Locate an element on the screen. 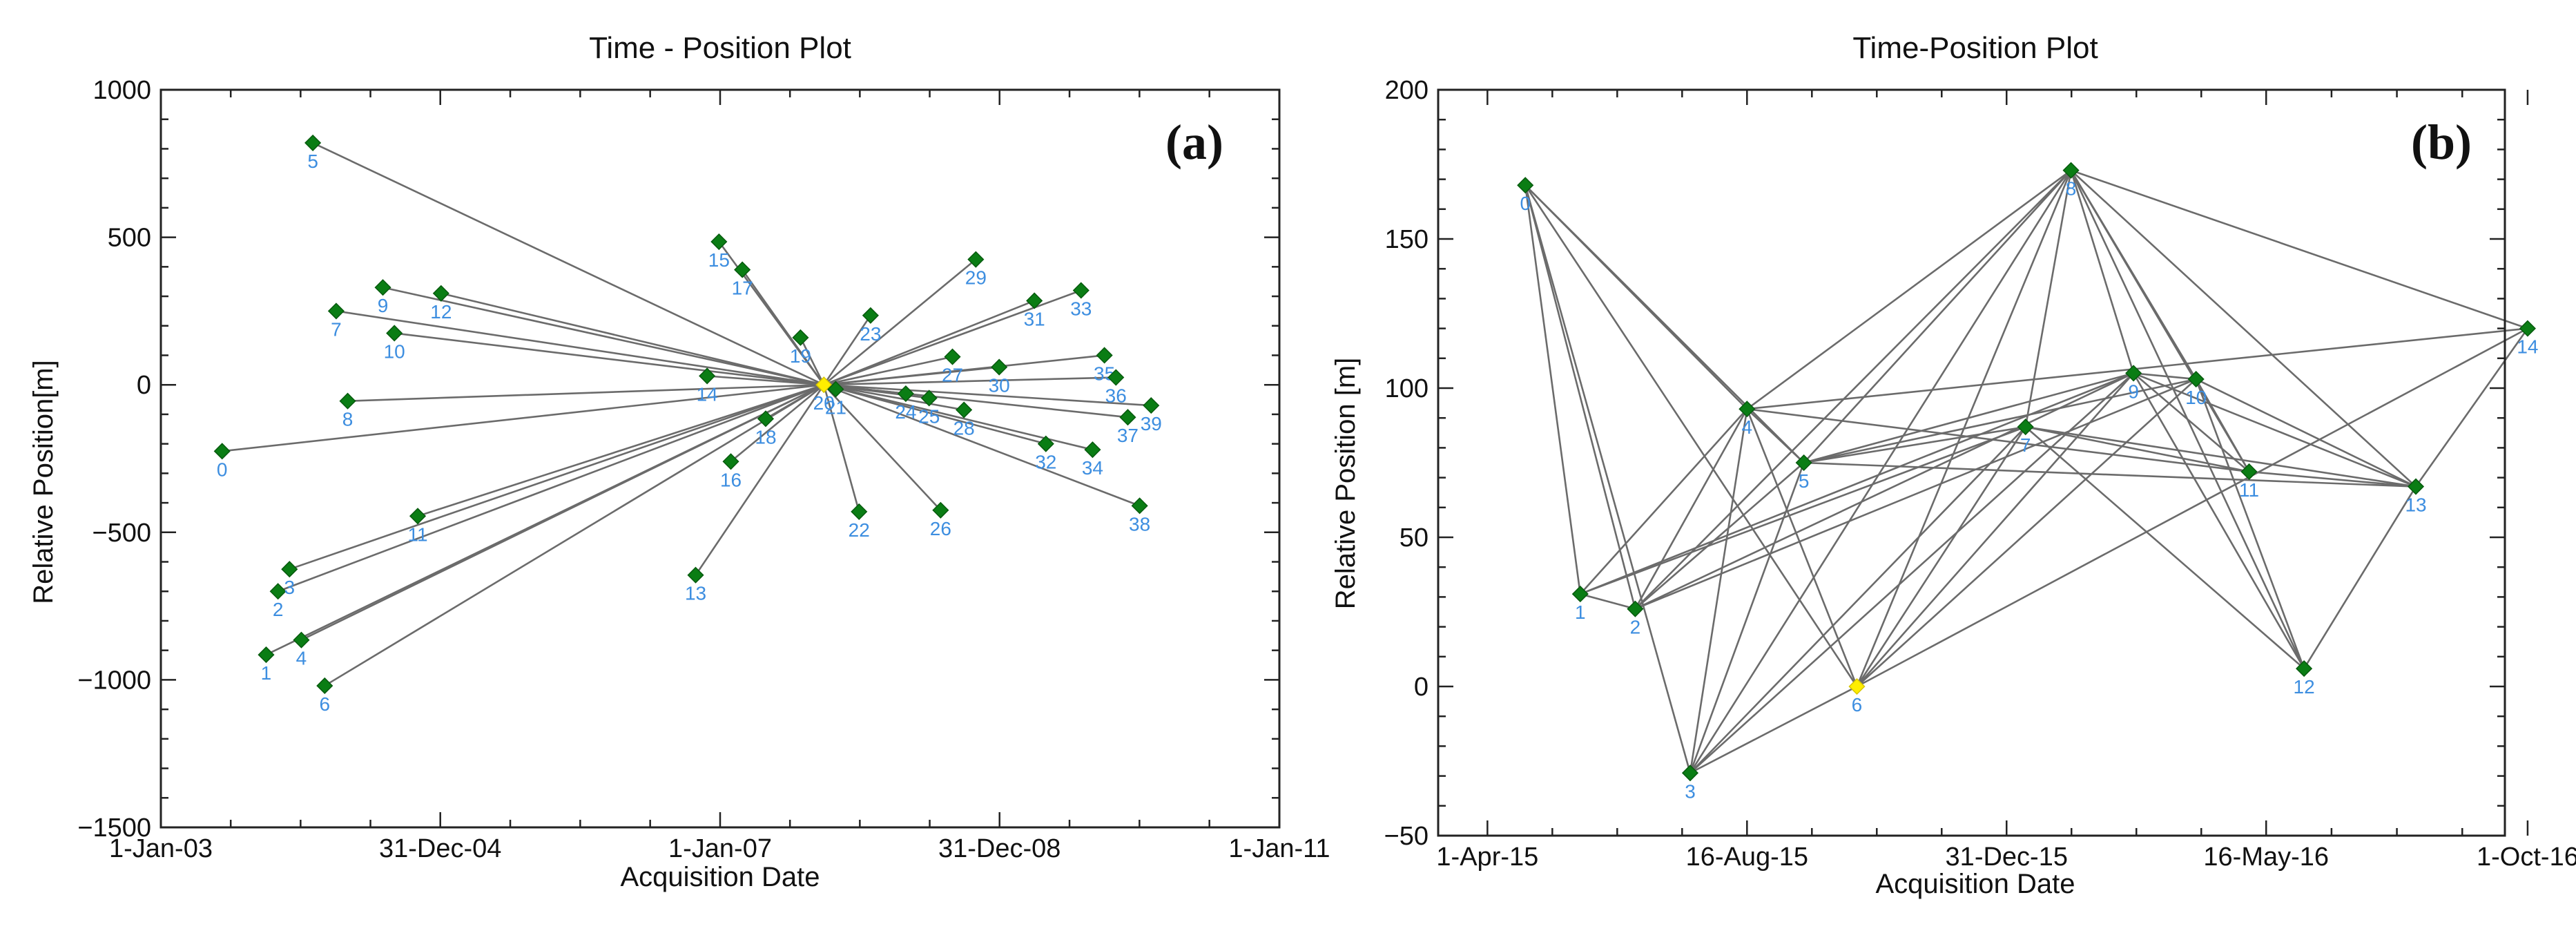 The height and width of the screenshot is (942, 2576). point-label: 9 is located at coordinates (384, 305).